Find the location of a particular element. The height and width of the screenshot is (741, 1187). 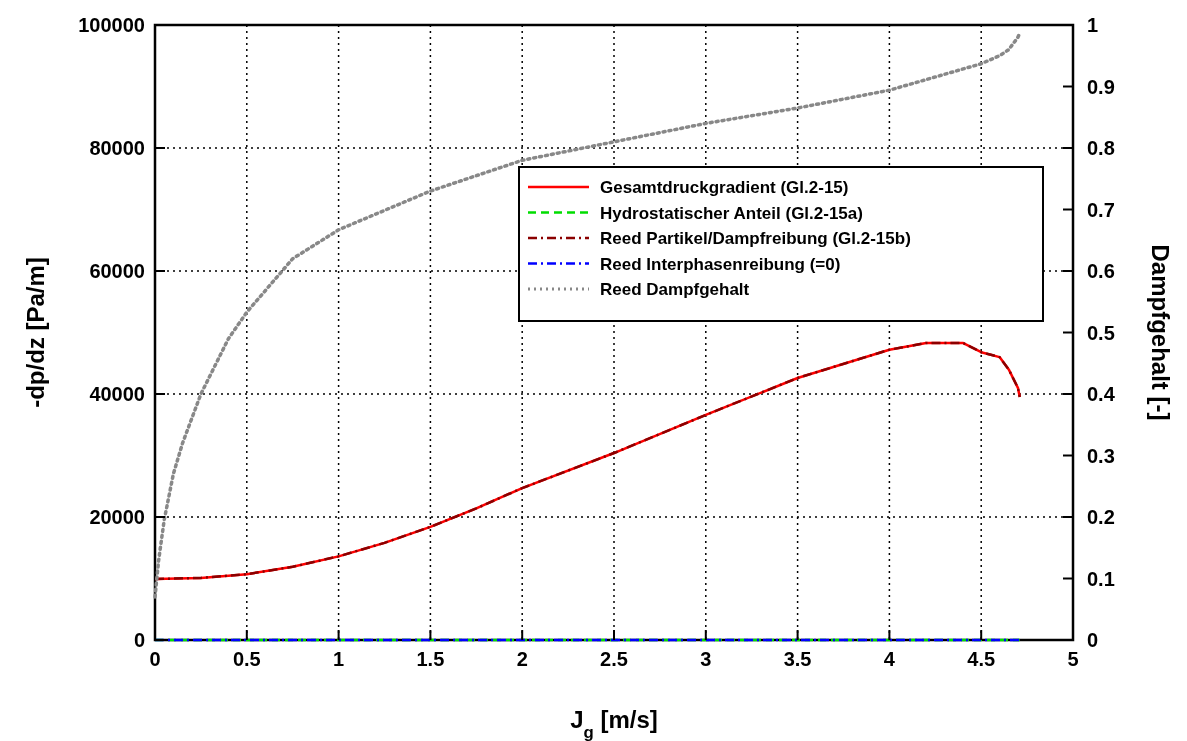

y2-tick-label: 0.4 is located at coordinates (1101, 394).